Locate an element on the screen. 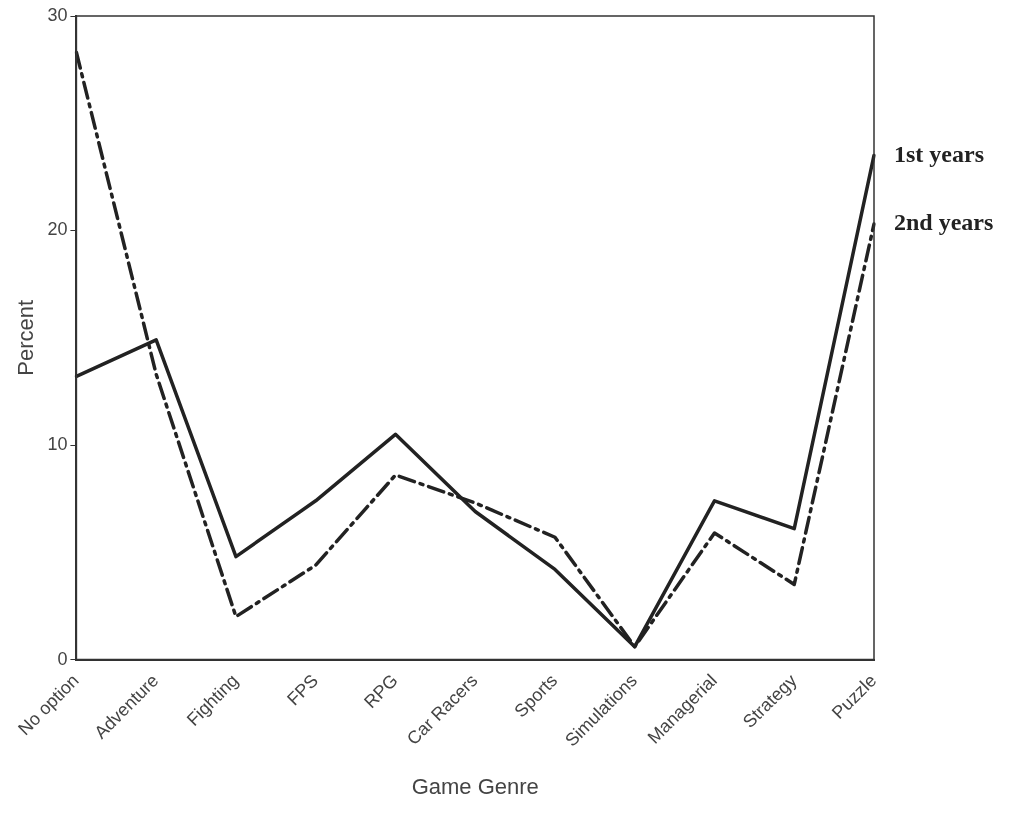 This screenshot has width=1034, height=815. y-tick-label: 10 is located at coordinates (57, 443).